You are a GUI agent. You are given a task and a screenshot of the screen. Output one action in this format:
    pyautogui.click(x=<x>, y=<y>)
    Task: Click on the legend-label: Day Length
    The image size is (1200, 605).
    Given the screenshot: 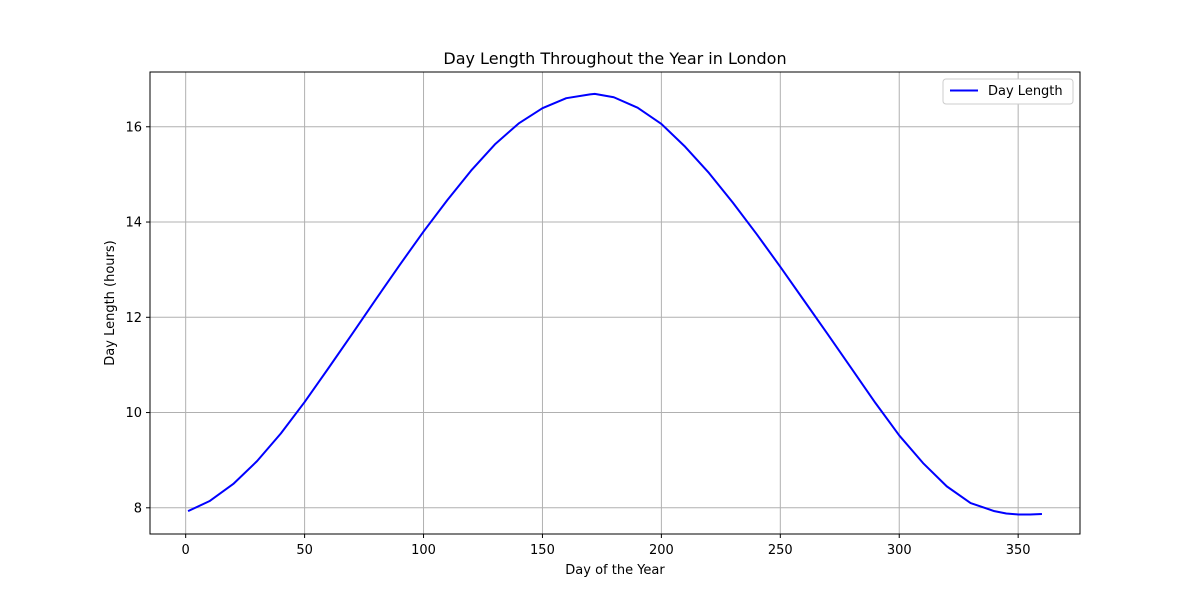 What is the action you would take?
    pyautogui.click(x=1025, y=91)
    